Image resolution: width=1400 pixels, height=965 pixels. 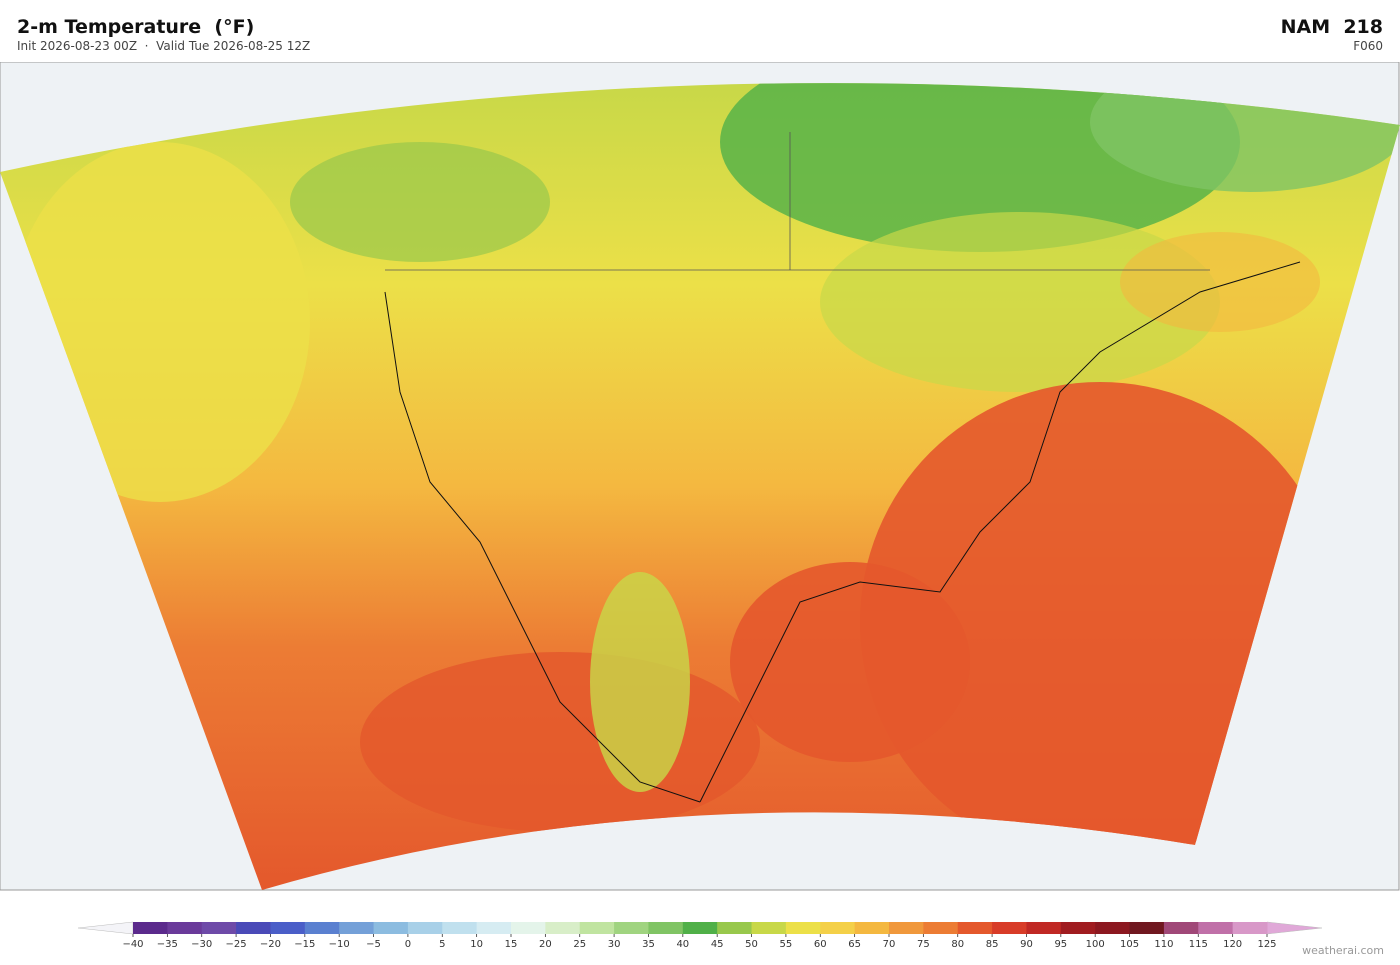 I want to click on colorbar-tick-label: 35, so click(x=648, y=944).